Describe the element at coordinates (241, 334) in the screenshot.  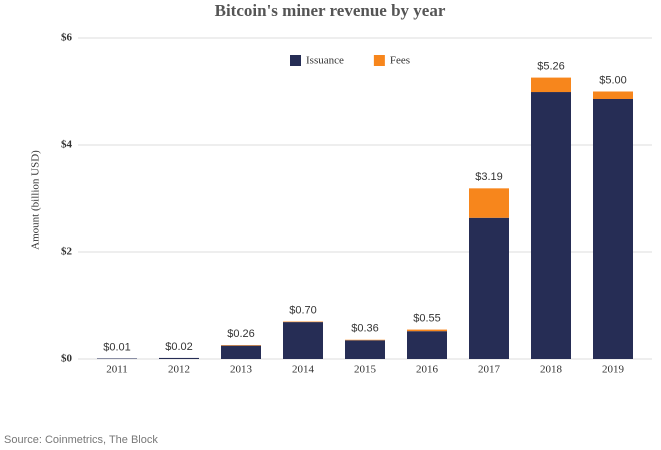
I see `total-label: $0.26` at that location.